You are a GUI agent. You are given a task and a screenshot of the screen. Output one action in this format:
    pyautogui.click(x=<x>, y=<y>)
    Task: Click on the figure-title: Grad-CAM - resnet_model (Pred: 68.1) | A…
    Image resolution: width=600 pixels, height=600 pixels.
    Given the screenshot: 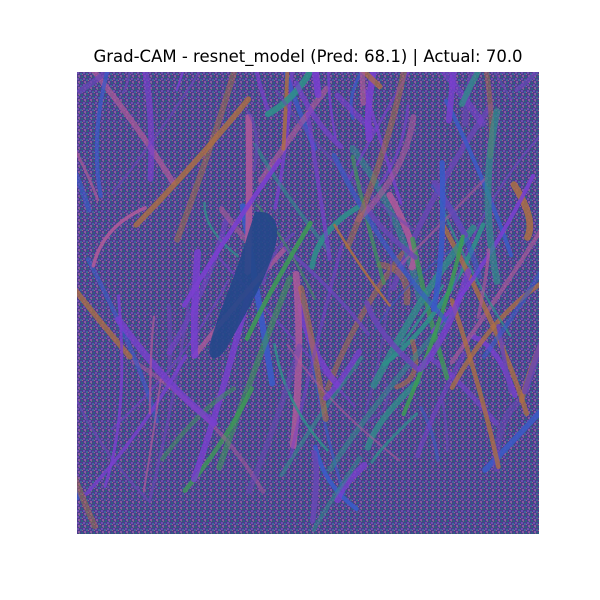 What is the action you would take?
    pyautogui.click(x=308, y=56)
    